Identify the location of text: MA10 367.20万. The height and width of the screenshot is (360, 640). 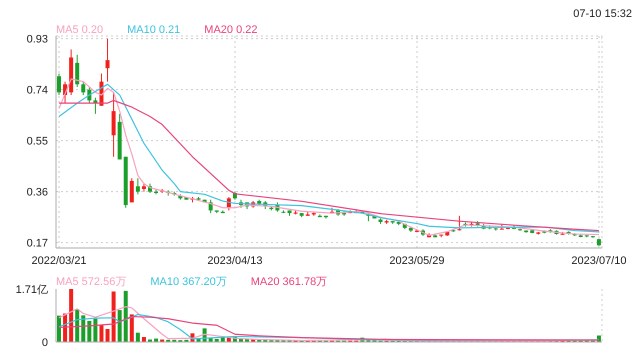
(188, 282).